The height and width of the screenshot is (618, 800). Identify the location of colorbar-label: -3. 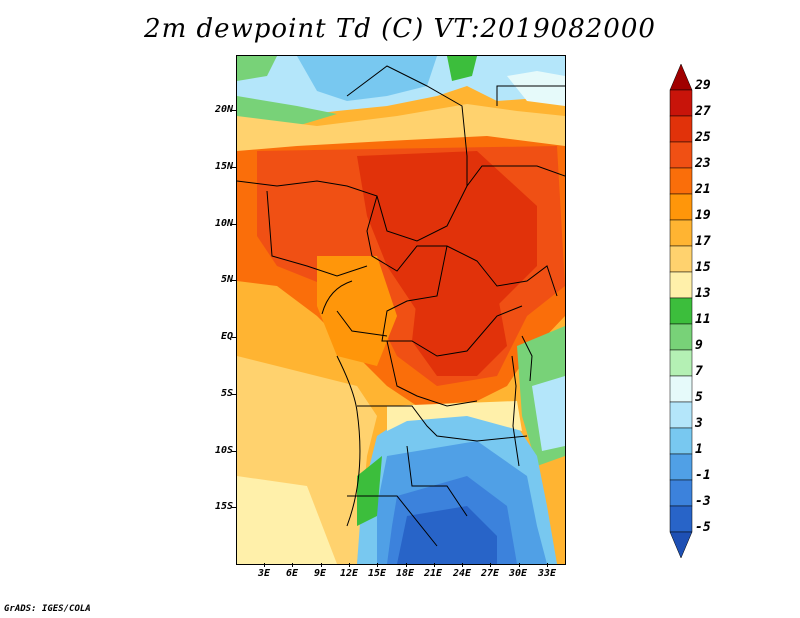
(703, 501).